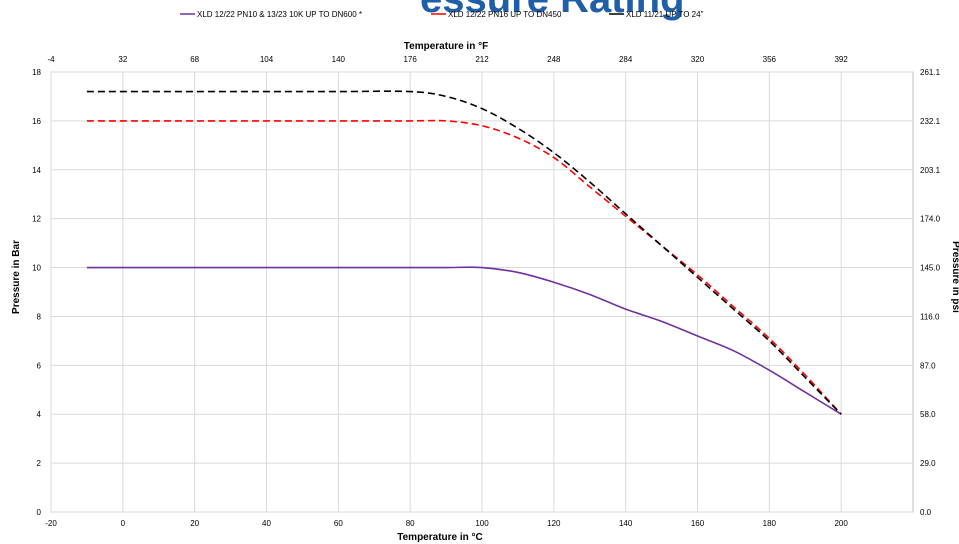 This screenshot has height=544, width=959. I want to click on legend-label-series-1: XLD 12/22 PN10 & 13/23 10K UP TO DN600 *, so click(279, 14).